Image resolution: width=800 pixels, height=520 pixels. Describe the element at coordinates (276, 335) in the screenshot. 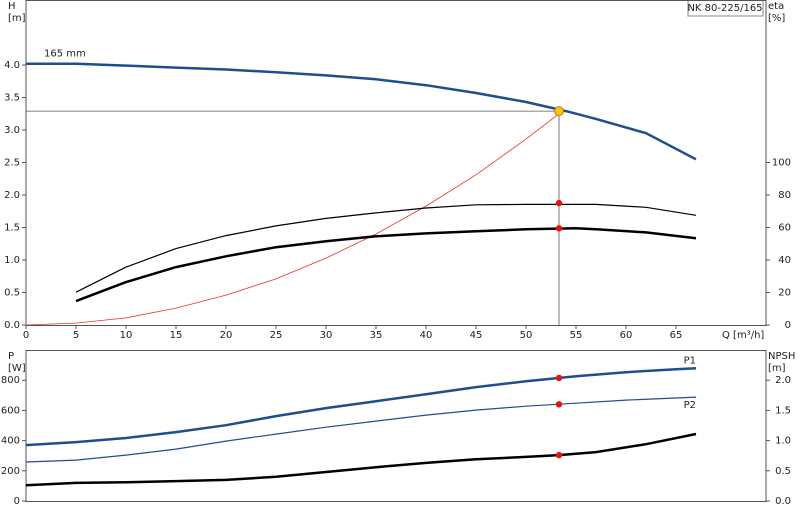

I see `x-tick-label: 25` at that location.